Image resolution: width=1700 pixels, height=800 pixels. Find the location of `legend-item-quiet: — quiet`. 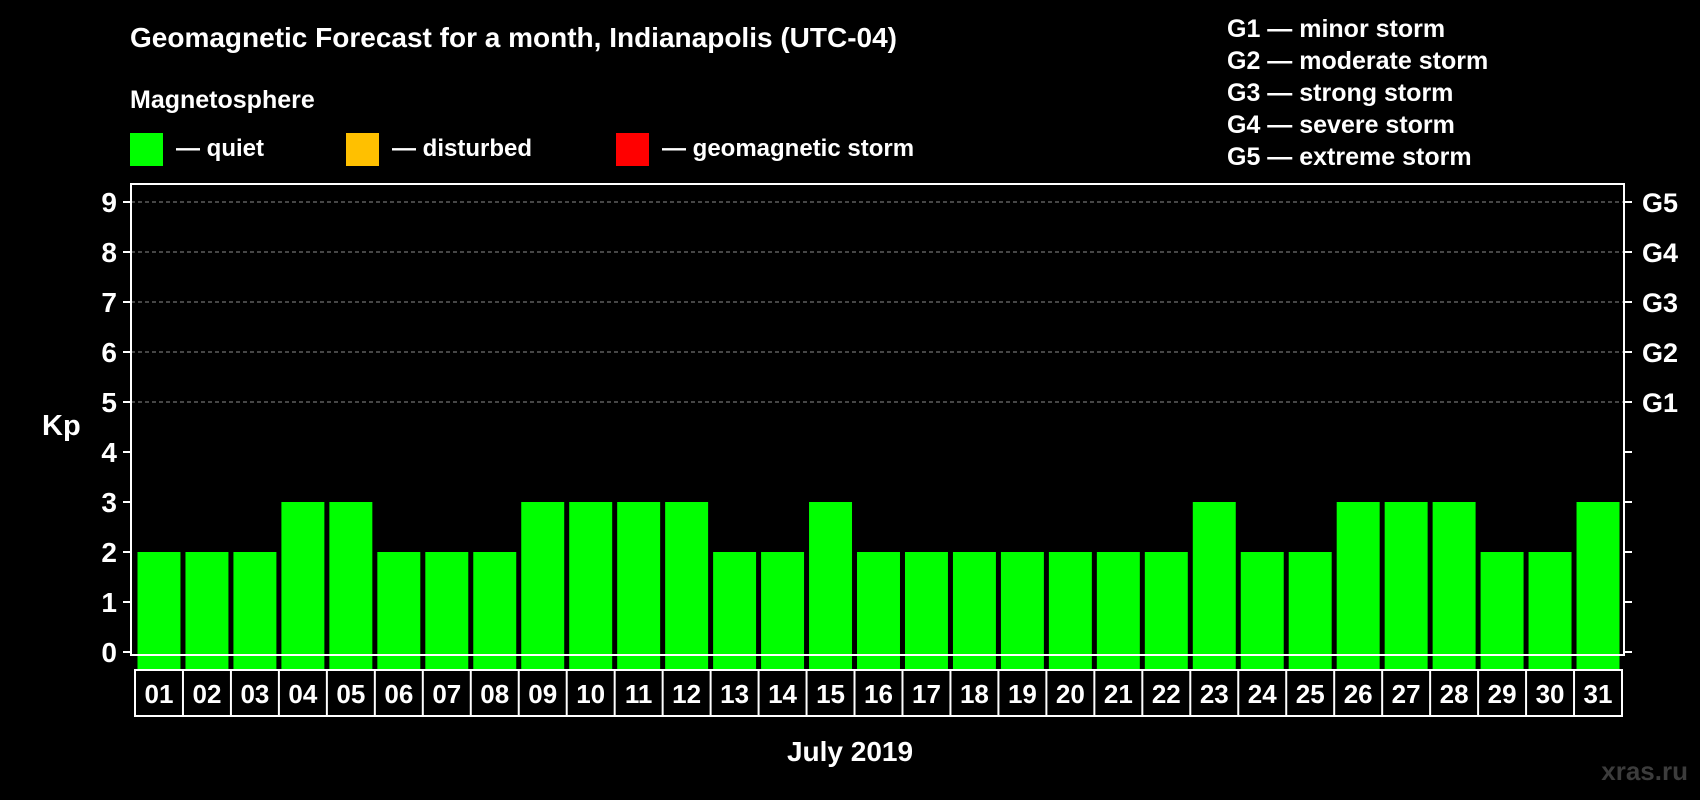

legend-item-quiet: — quiet is located at coordinates (197, 149).